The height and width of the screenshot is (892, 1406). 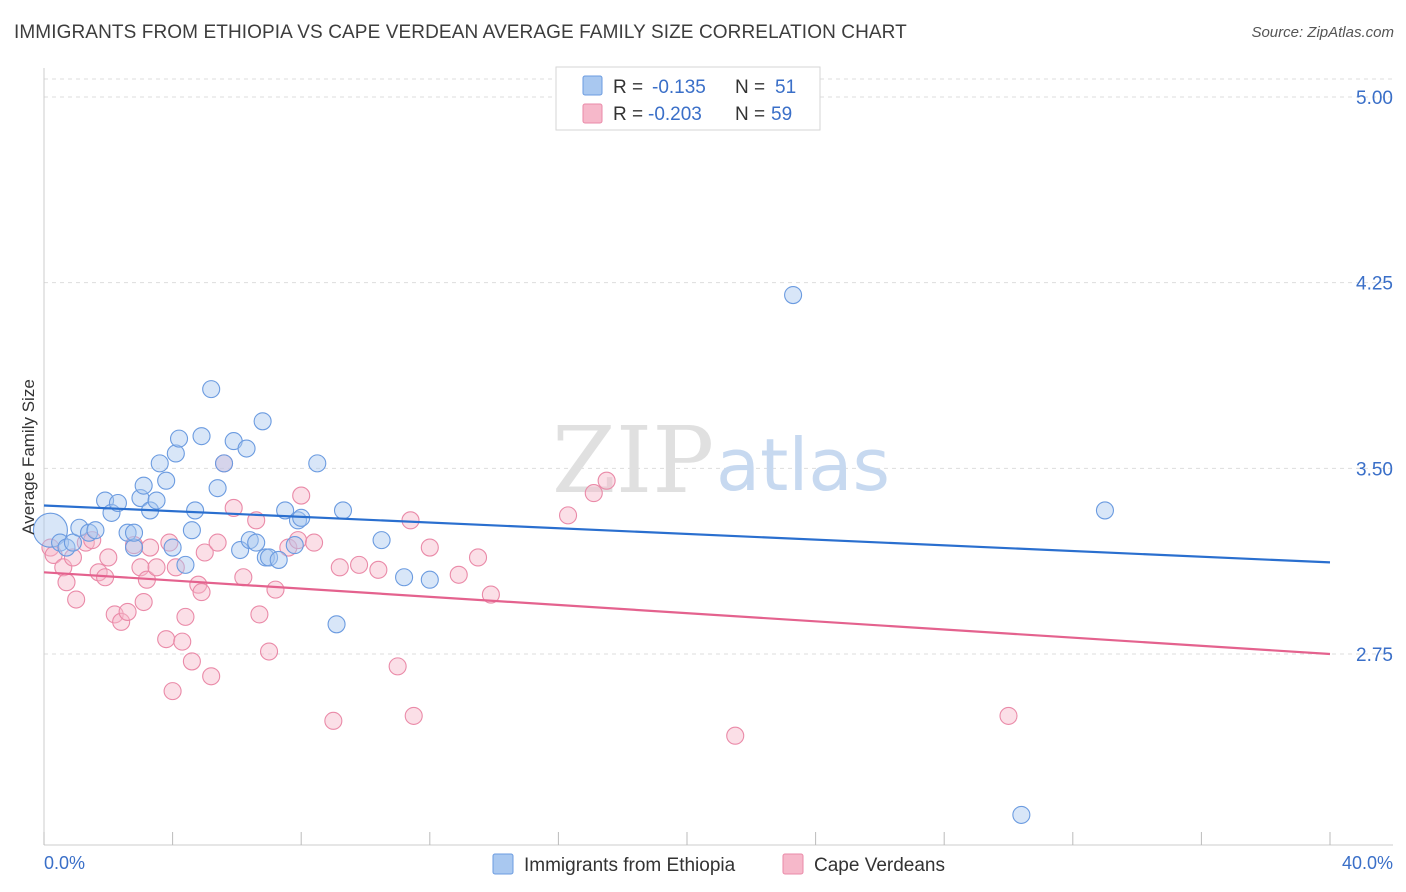 What do you see at coordinates (679, 87) in the screenshot?
I see `legend-r-value-1: -0.135` at bounding box center [679, 87].